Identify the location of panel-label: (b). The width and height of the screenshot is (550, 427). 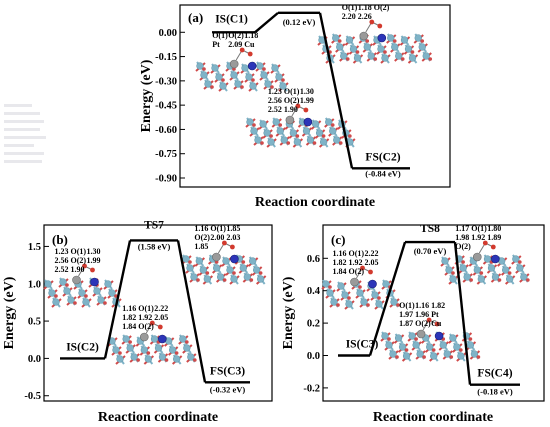
(60, 239).